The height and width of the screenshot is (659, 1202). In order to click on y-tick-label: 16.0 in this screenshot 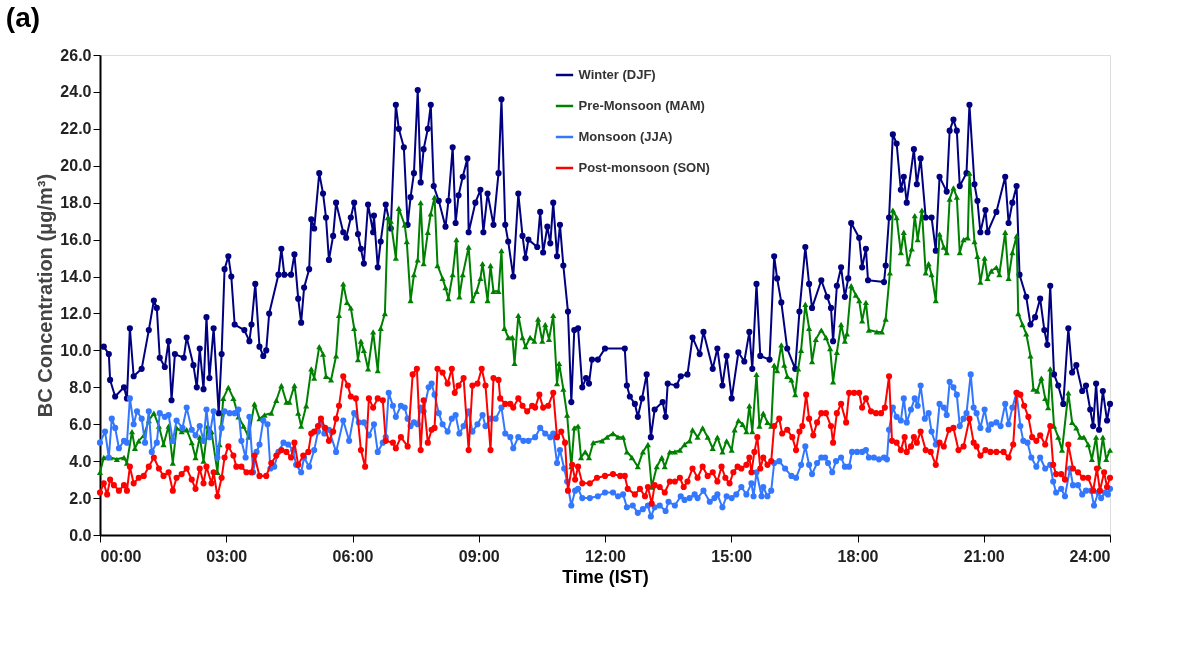, I will do `click(76, 240)`.